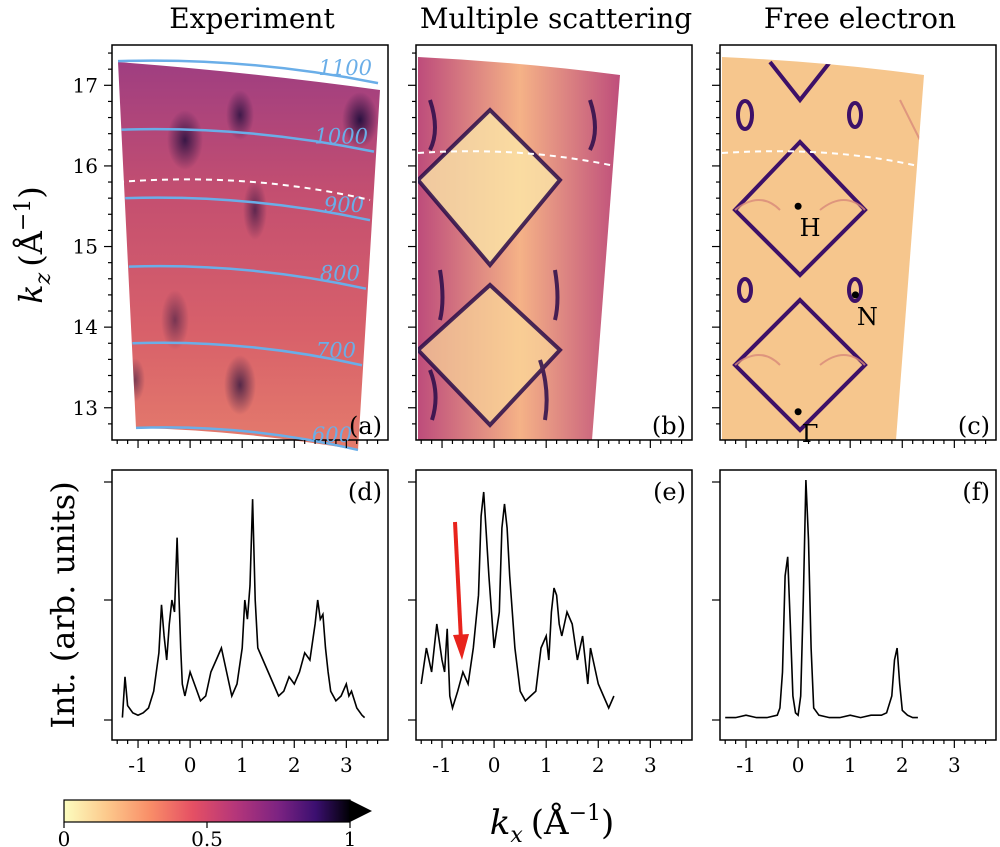 The image size is (1000, 847). What do you see at coordinates (365, 492) in the screenshot?
I see `panel-label-d: (d)` at bounding box center [365, 492].